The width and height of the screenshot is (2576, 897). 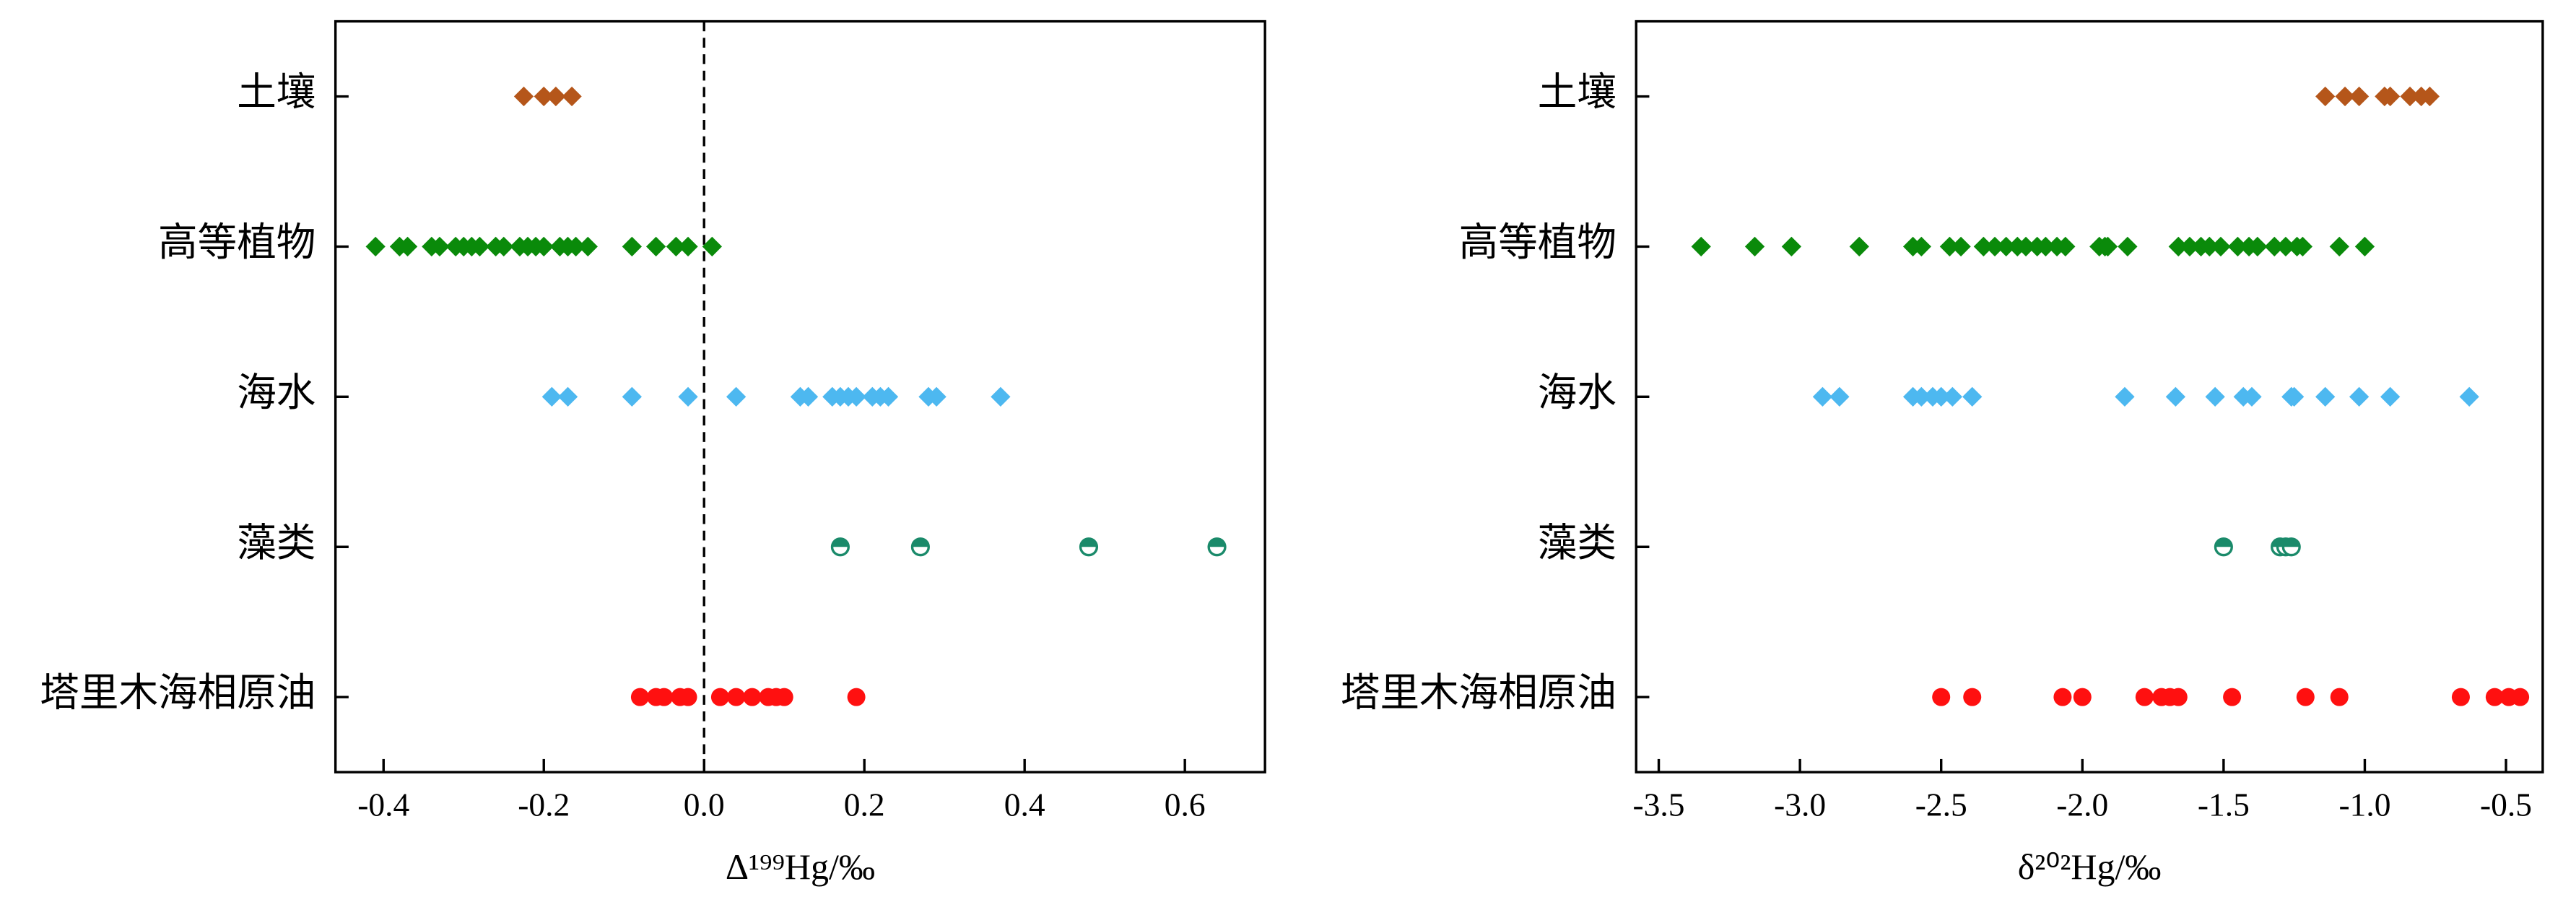 I want to click on x-tick-label: -2.0, so click(x=2082, y=804).